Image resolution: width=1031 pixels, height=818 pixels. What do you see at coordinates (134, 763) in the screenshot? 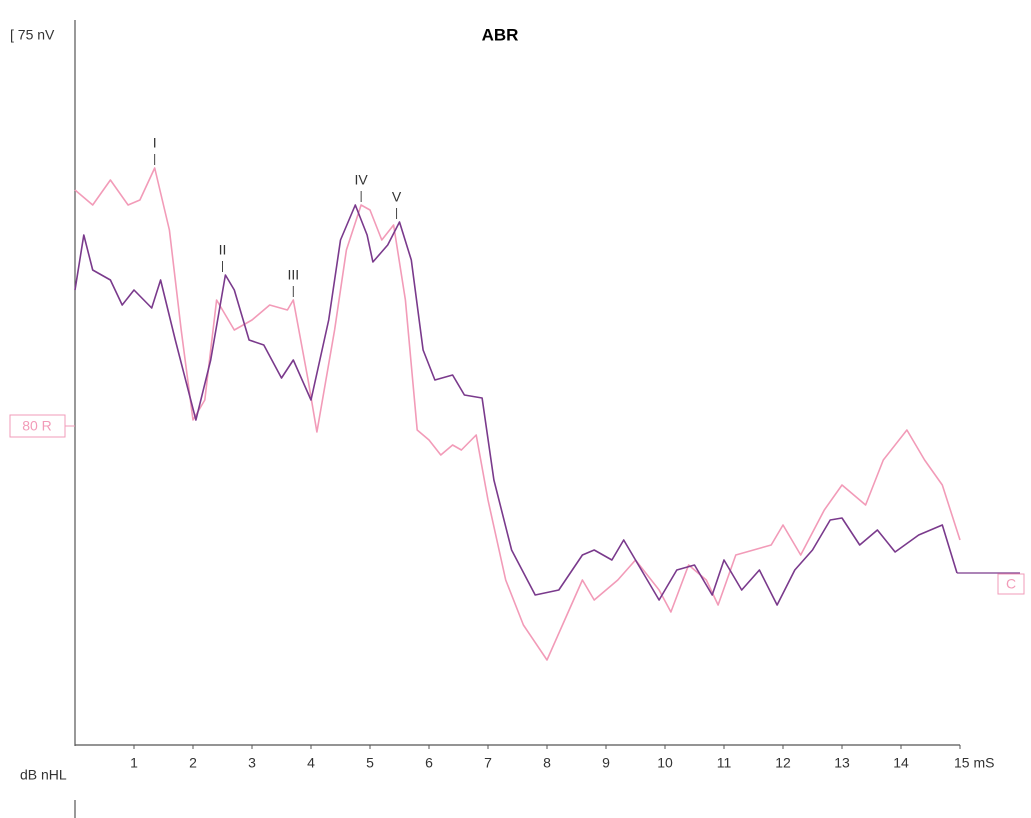
I see `x-tick-label: 1` at bounding box center [134, 763].